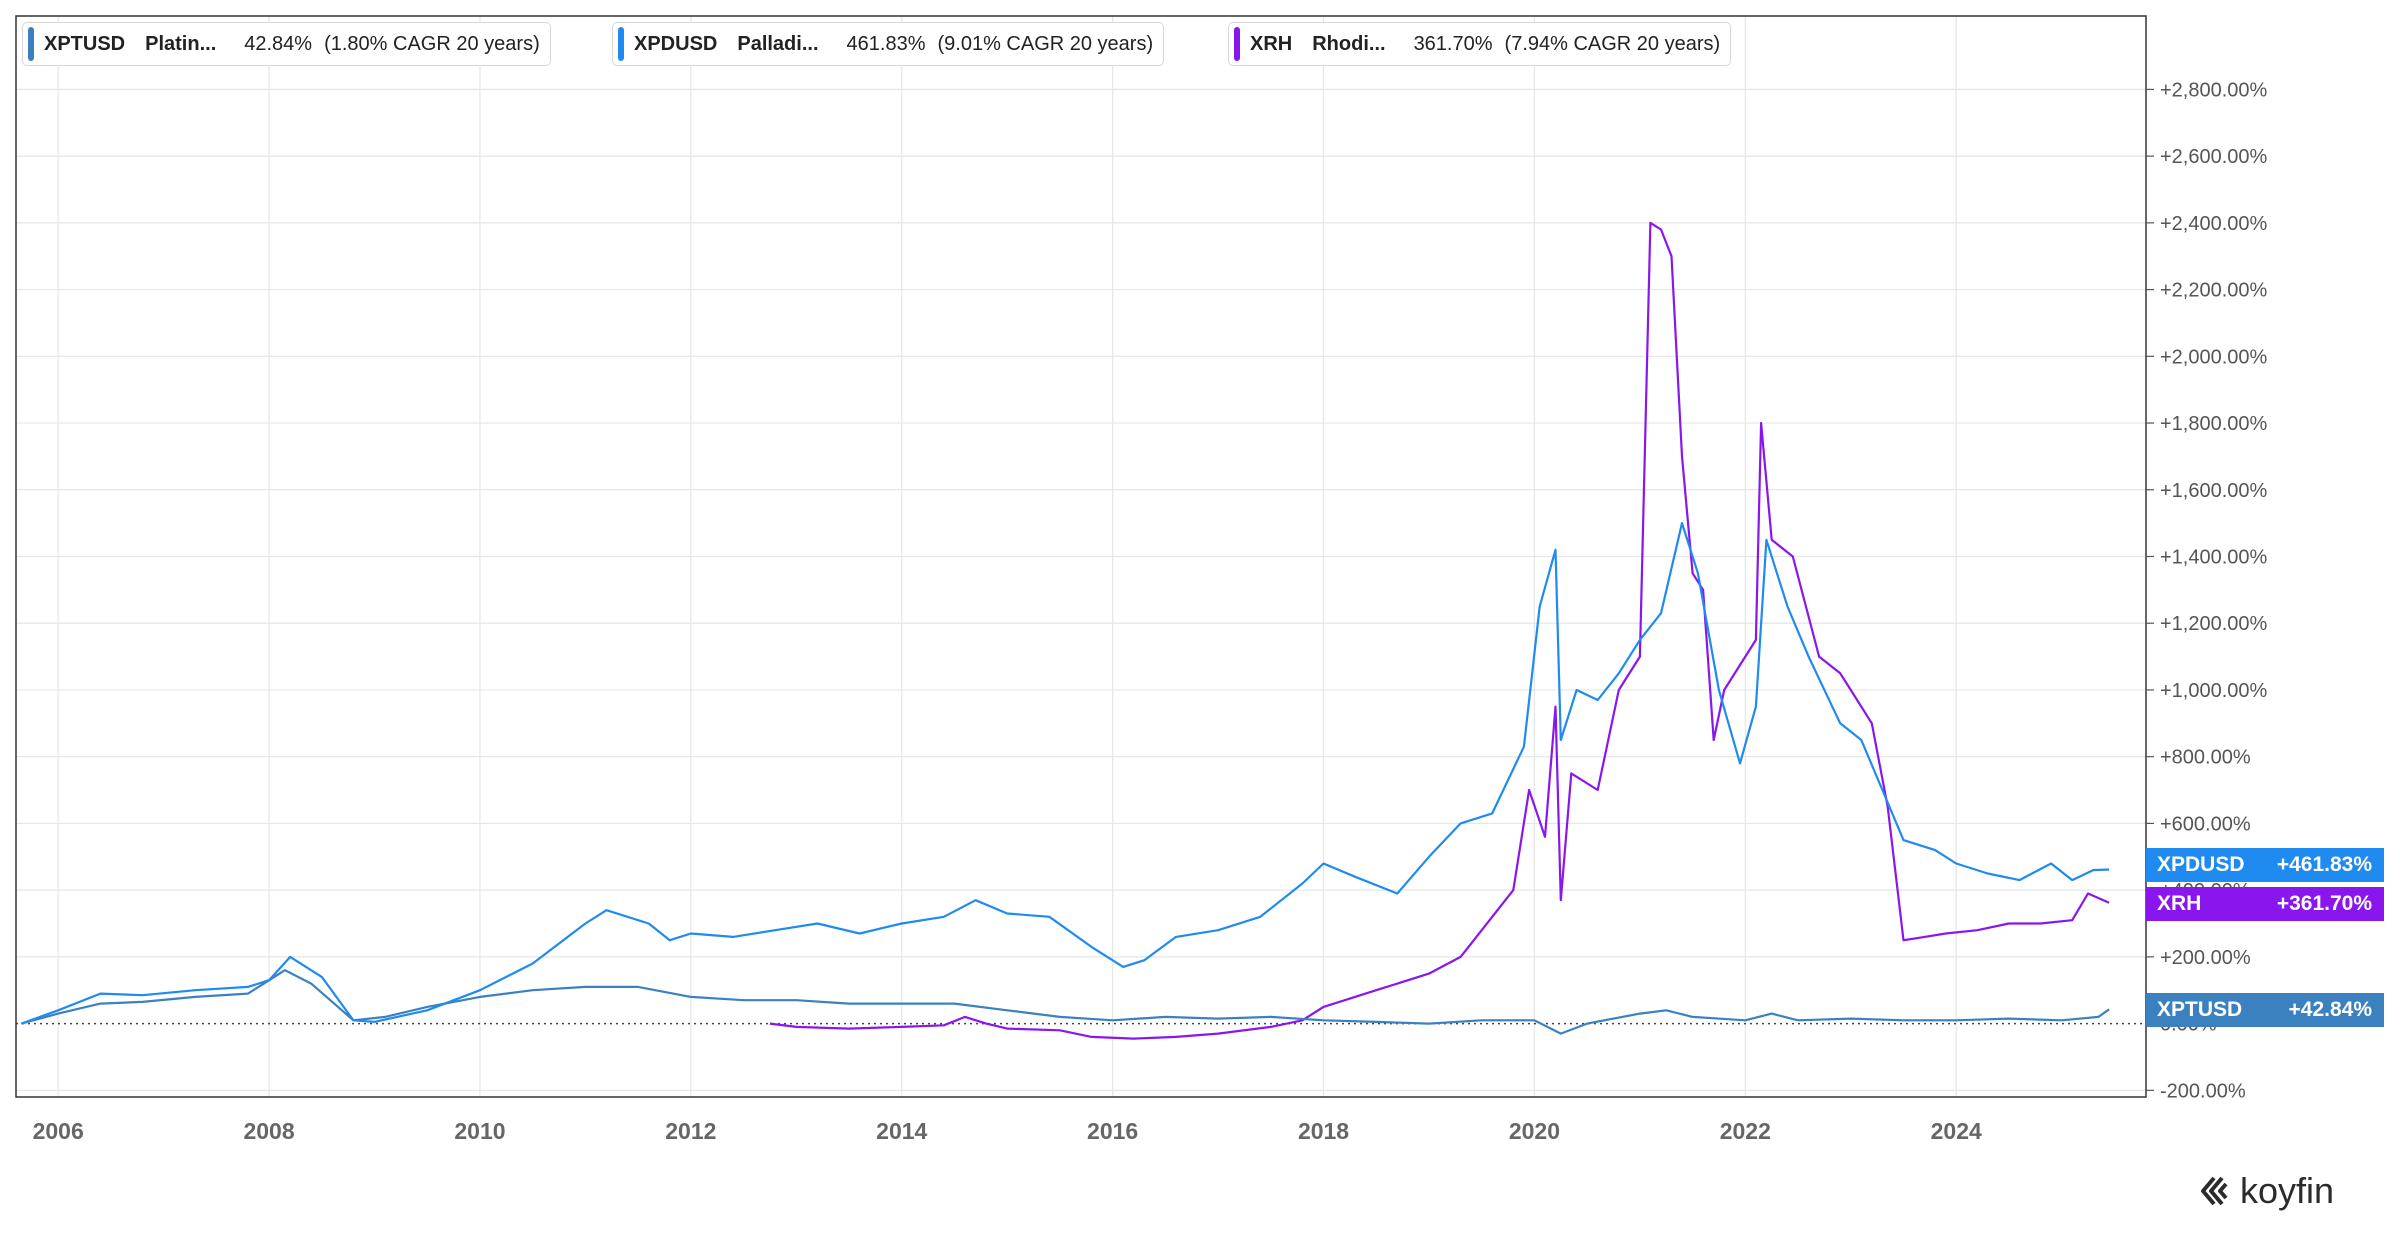  Describe the element at coordinates (2265, 865) in the screenshot. I see `price-tag-xpdusd: XPDUSD +461.83%` at that location.